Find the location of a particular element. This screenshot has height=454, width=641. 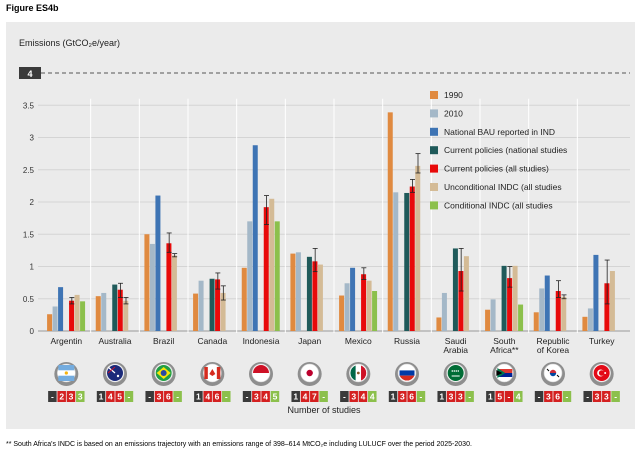

y-axis-title: Emissions (GtCO₂e/year) is located at coordinates (69, 43).